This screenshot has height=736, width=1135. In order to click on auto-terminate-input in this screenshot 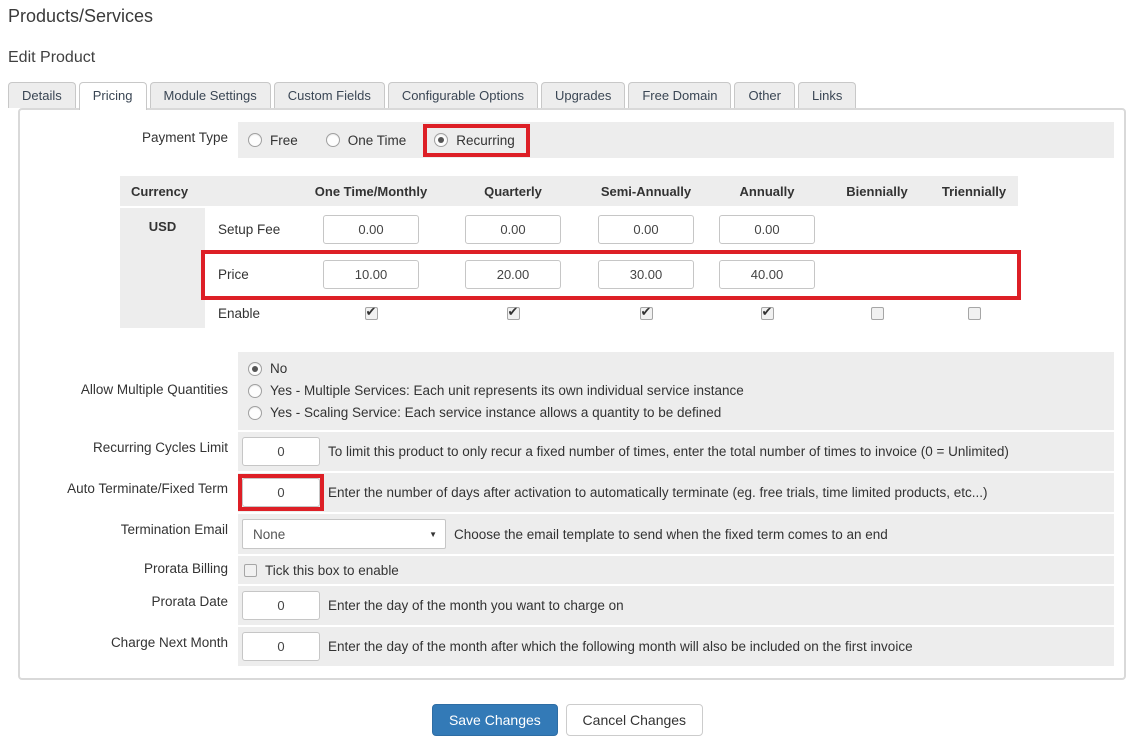, I will do `click(281, 492)`.